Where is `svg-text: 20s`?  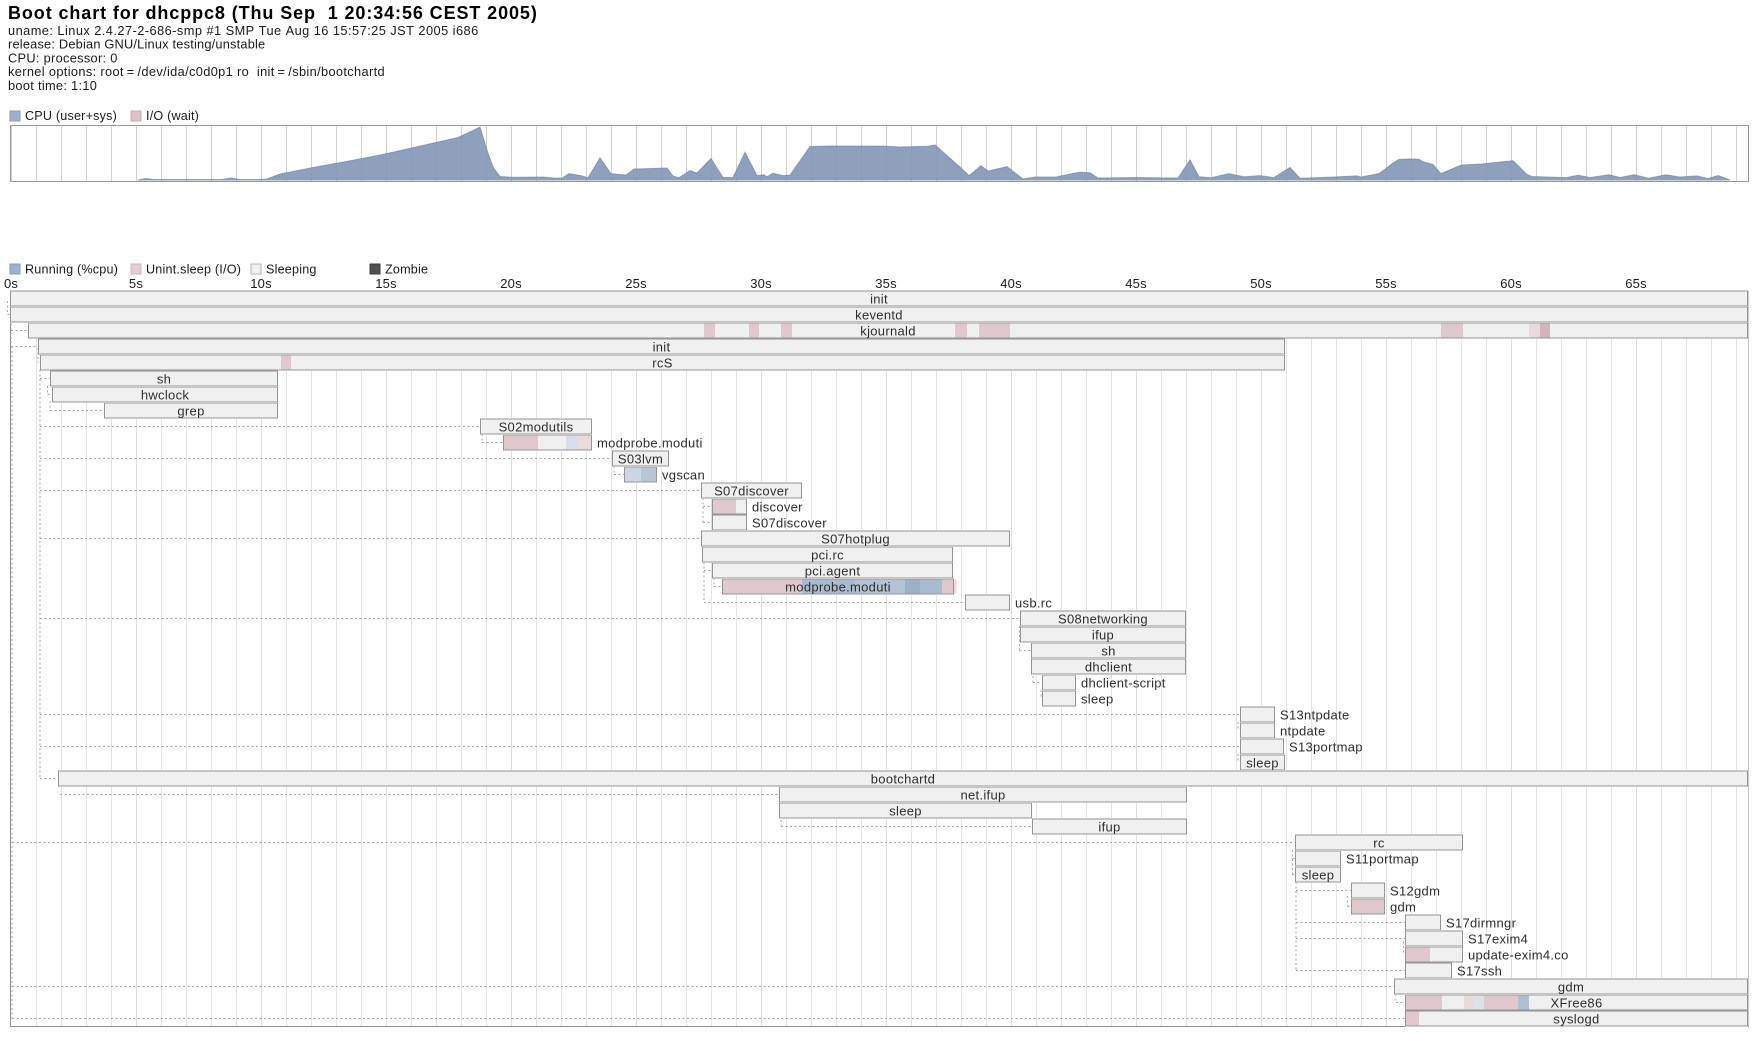 svg-text: 20s is located at coordinates (511, 283).